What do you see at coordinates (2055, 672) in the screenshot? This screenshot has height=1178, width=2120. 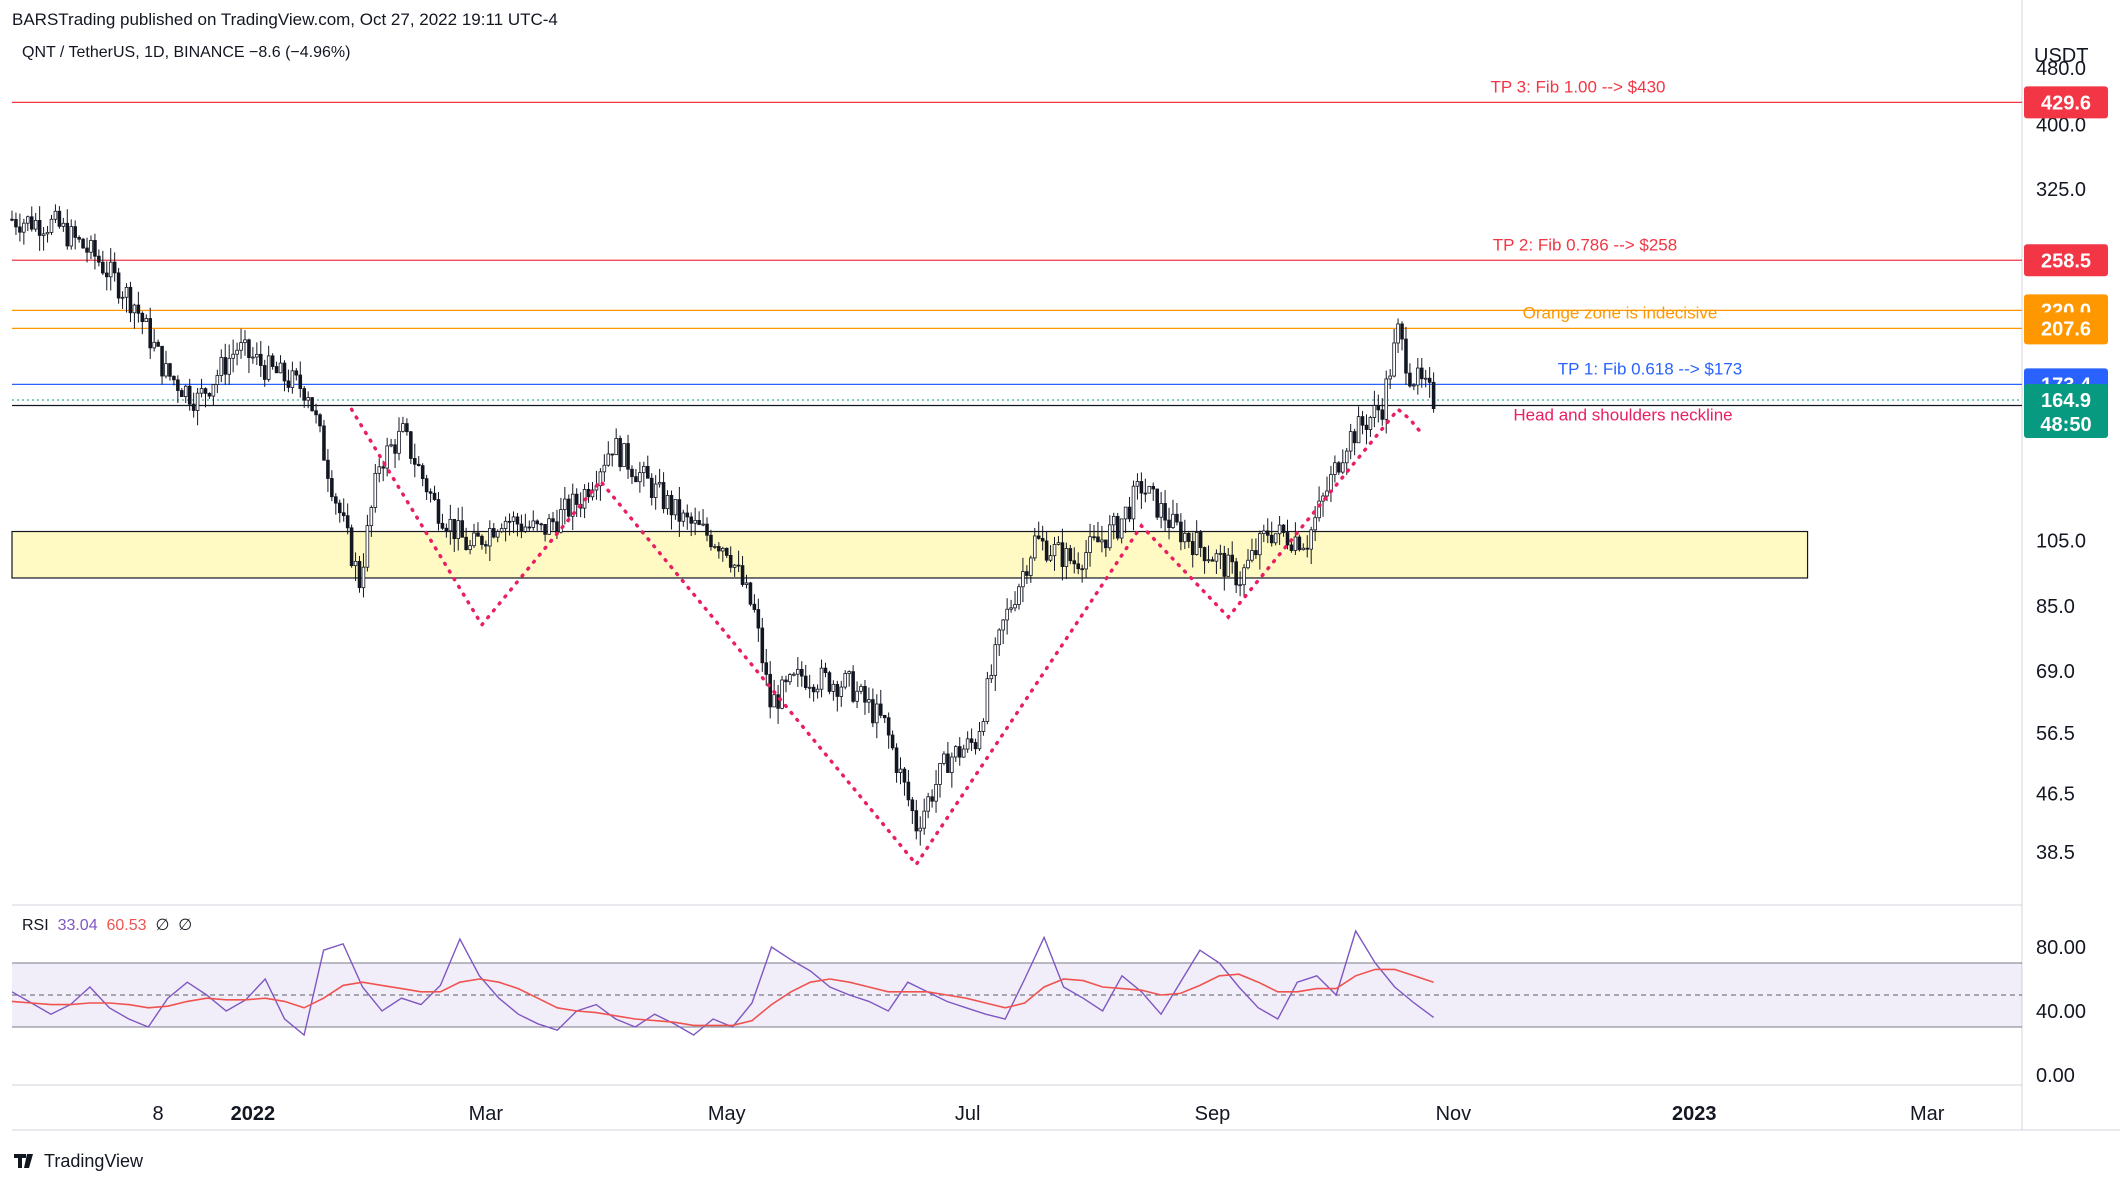 I see `y-tick-label: 69.0` at bounding box center [2055, 672].